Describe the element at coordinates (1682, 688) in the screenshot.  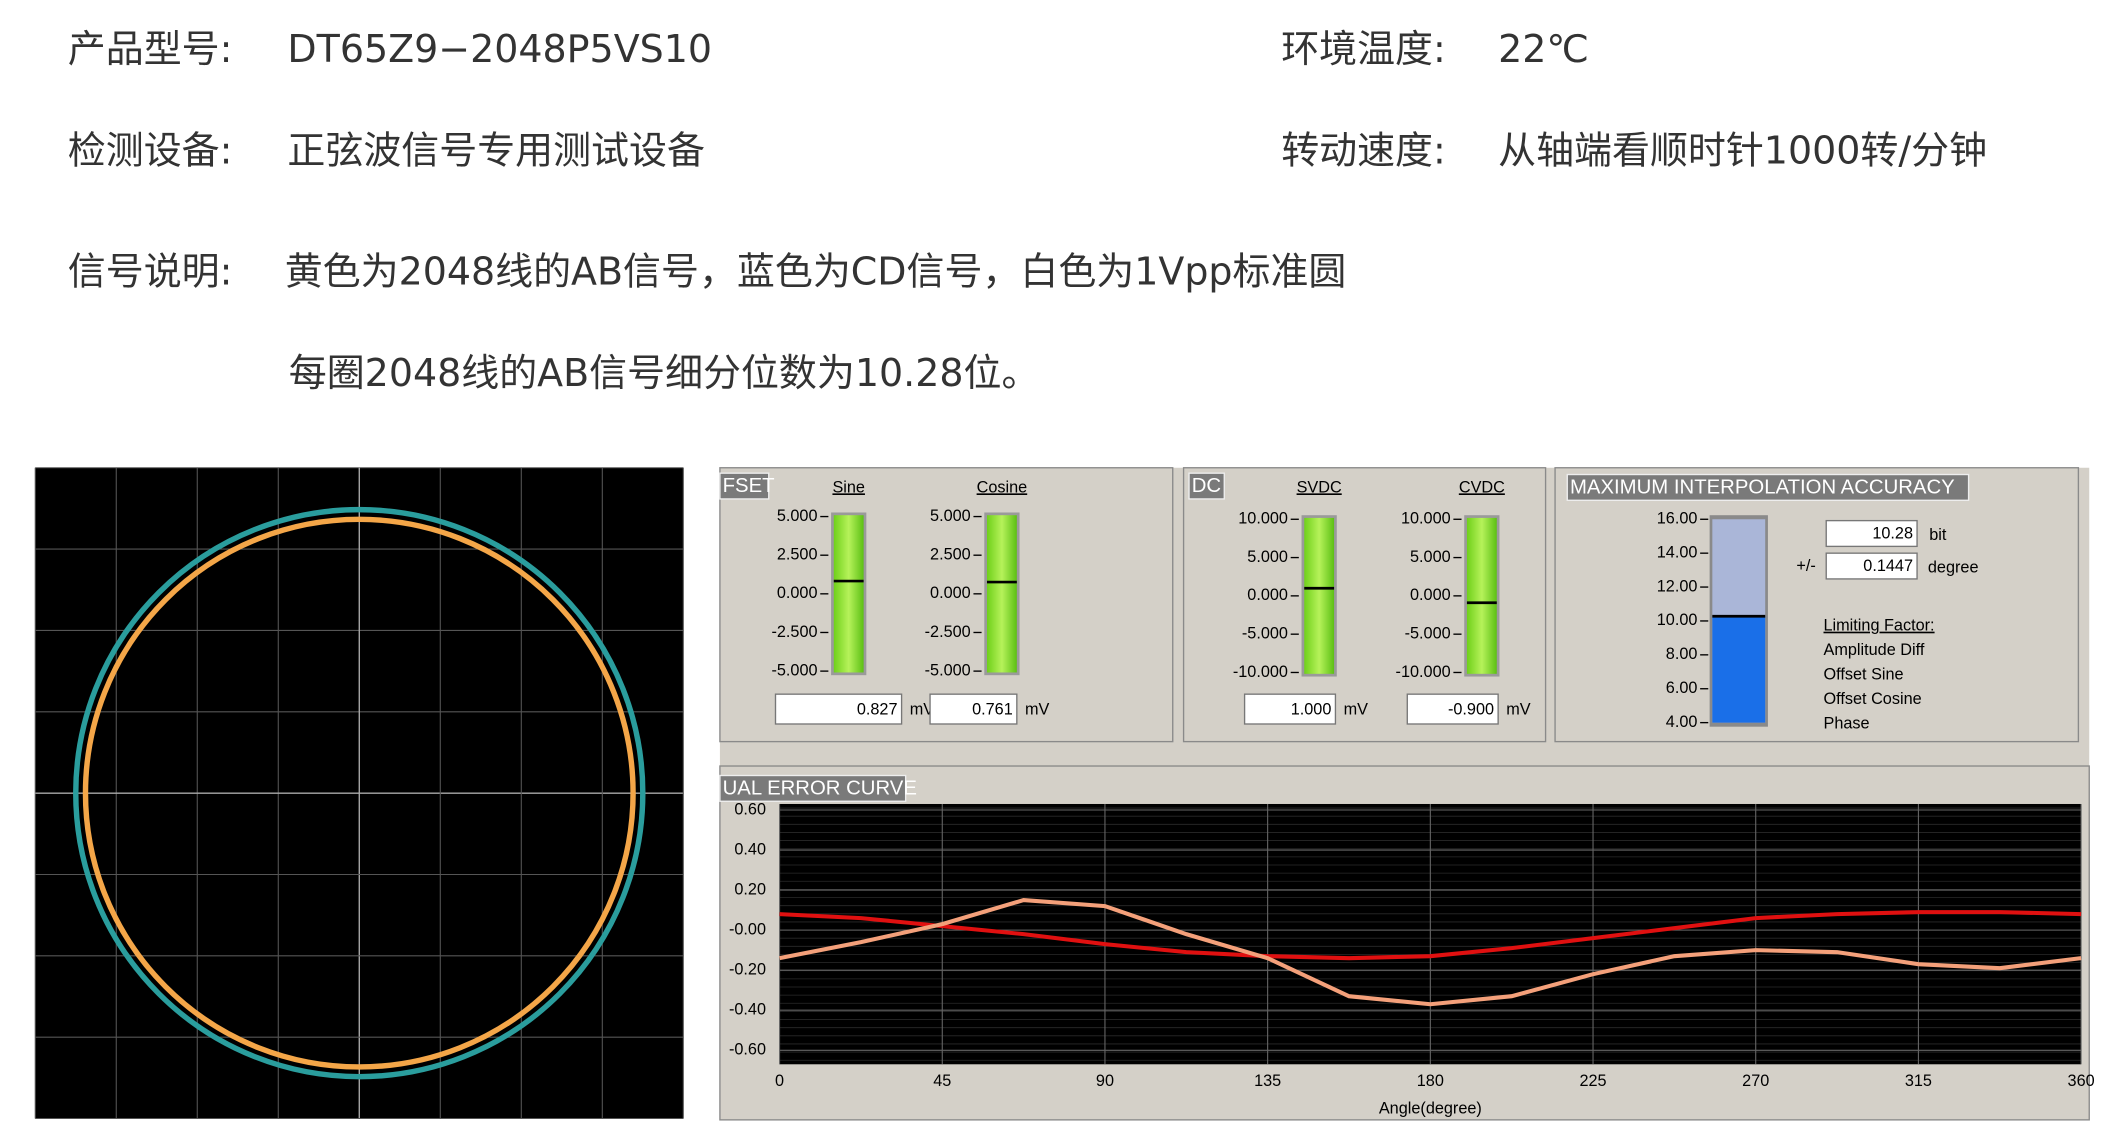
I see `gauge-tick-label: 6.00` at that location.